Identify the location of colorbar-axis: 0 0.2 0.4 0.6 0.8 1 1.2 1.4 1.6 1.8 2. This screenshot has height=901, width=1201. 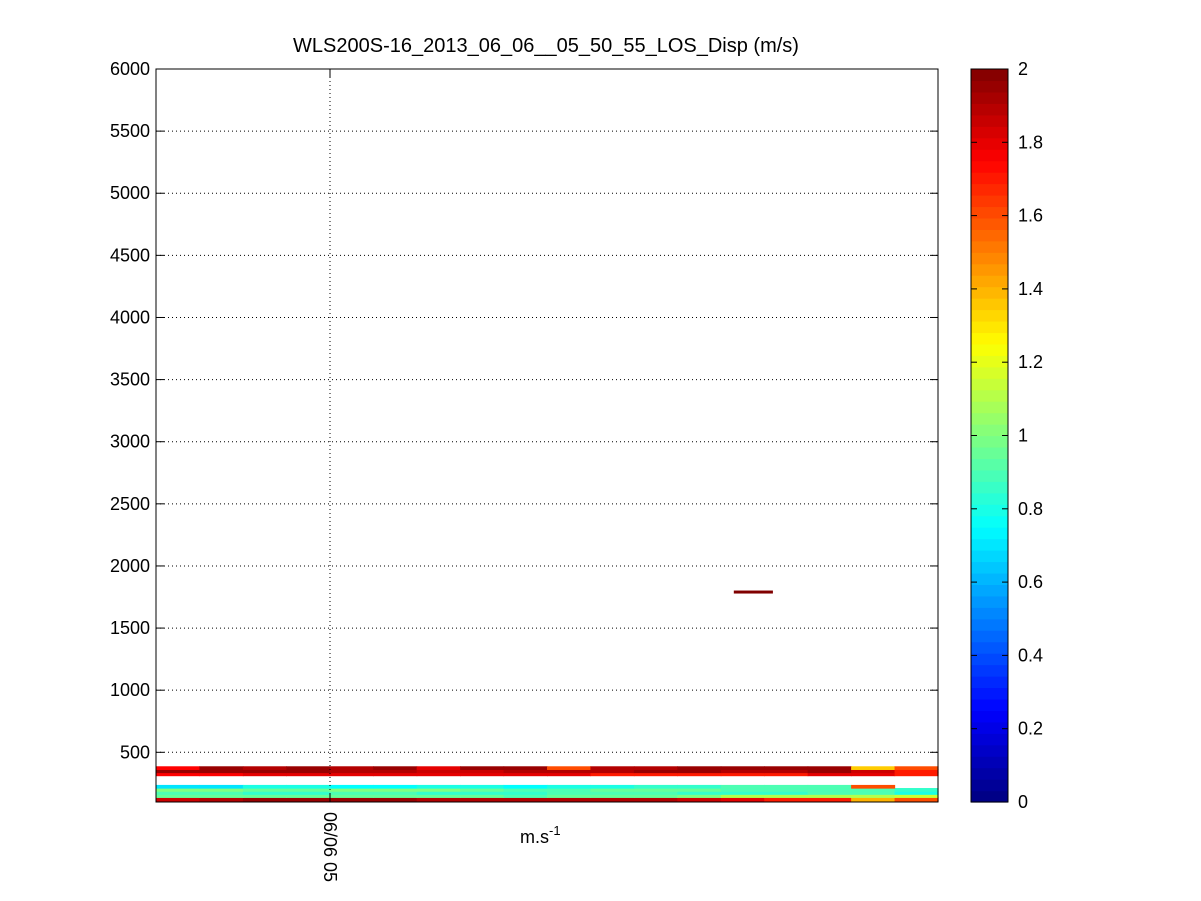
(1007, 435).